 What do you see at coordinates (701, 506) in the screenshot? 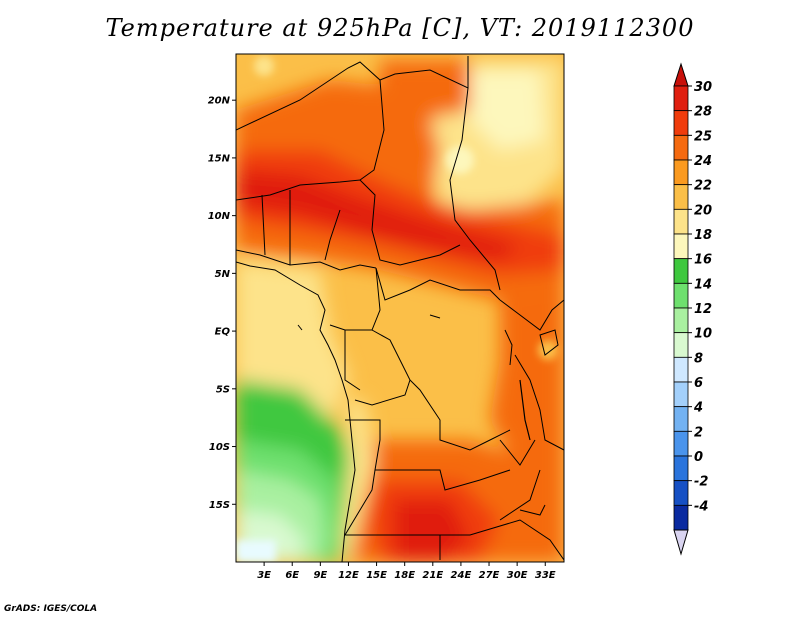
I see `colorbar-label: -4` at bounding box center [701, 506].